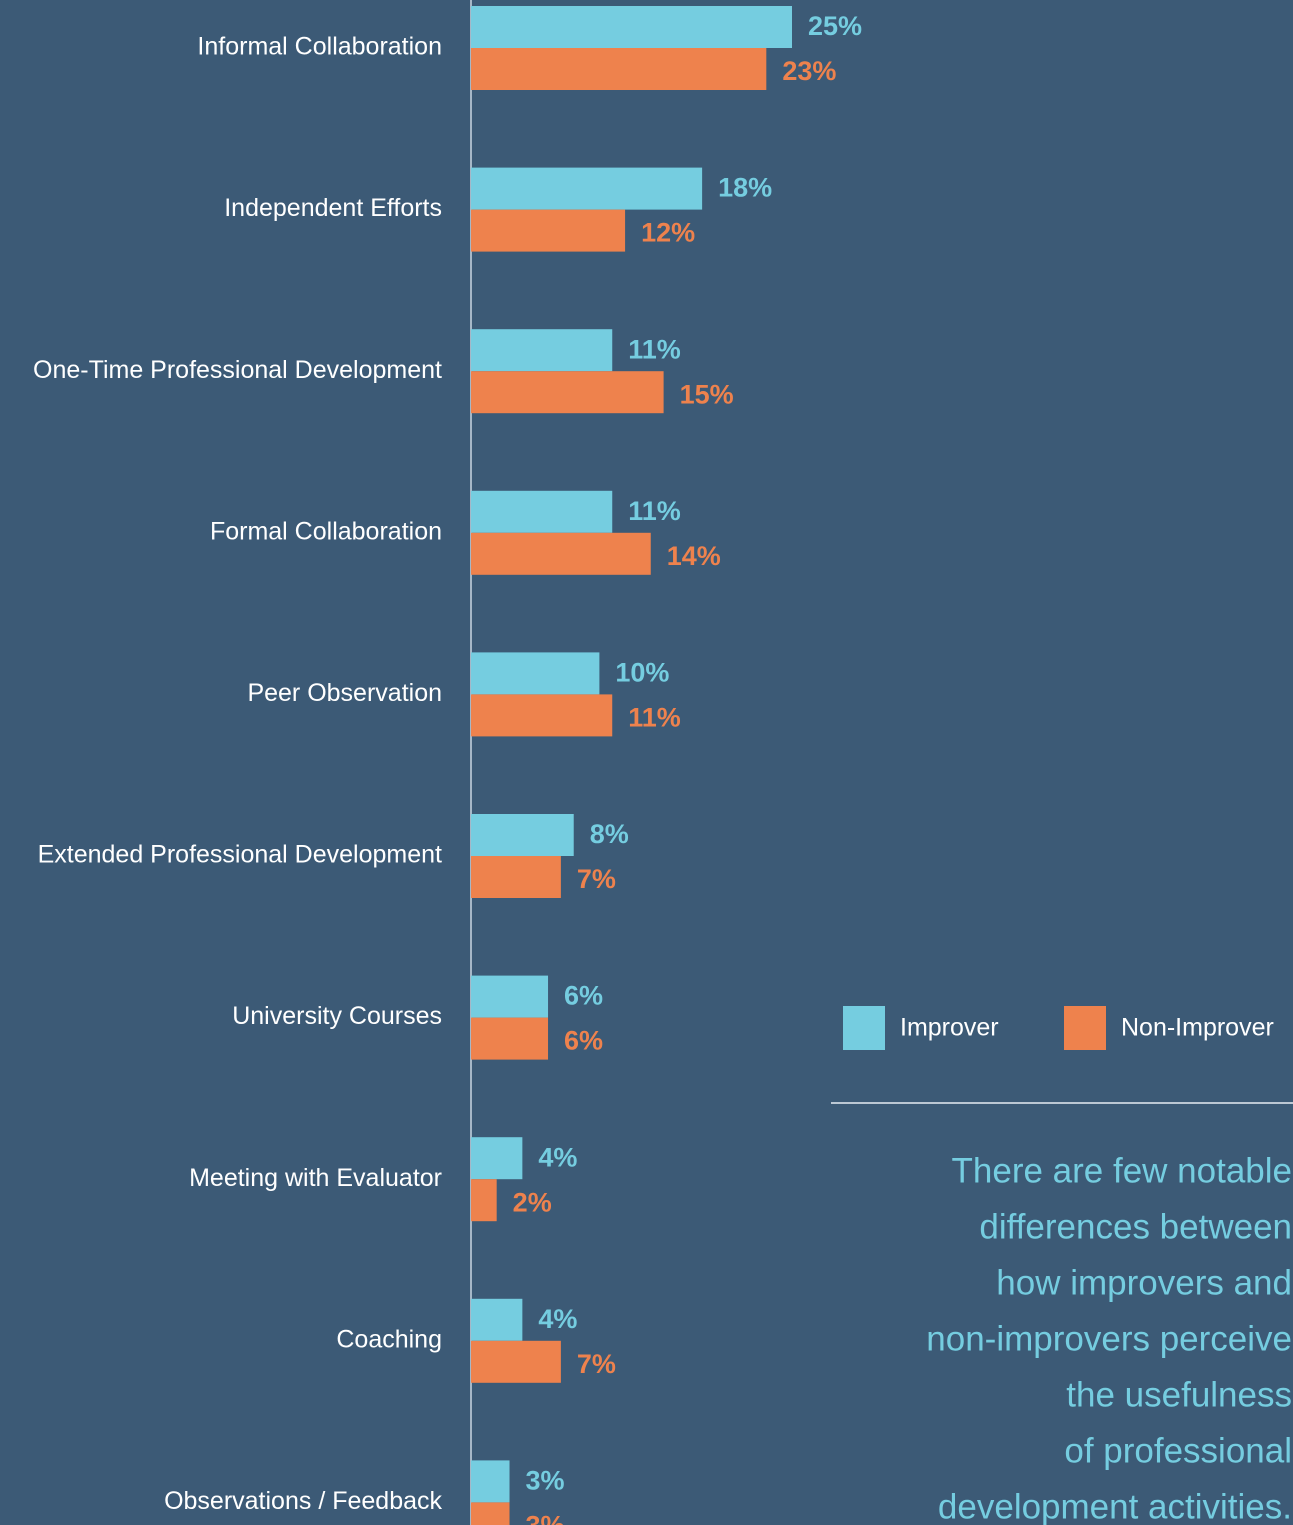 The height and width of the screenshot is (1525, 1293). What do you see at coordinates (337, 1016) in the screenshot?
I see `category-label: University Courses` at bounding box center [337, 1016].